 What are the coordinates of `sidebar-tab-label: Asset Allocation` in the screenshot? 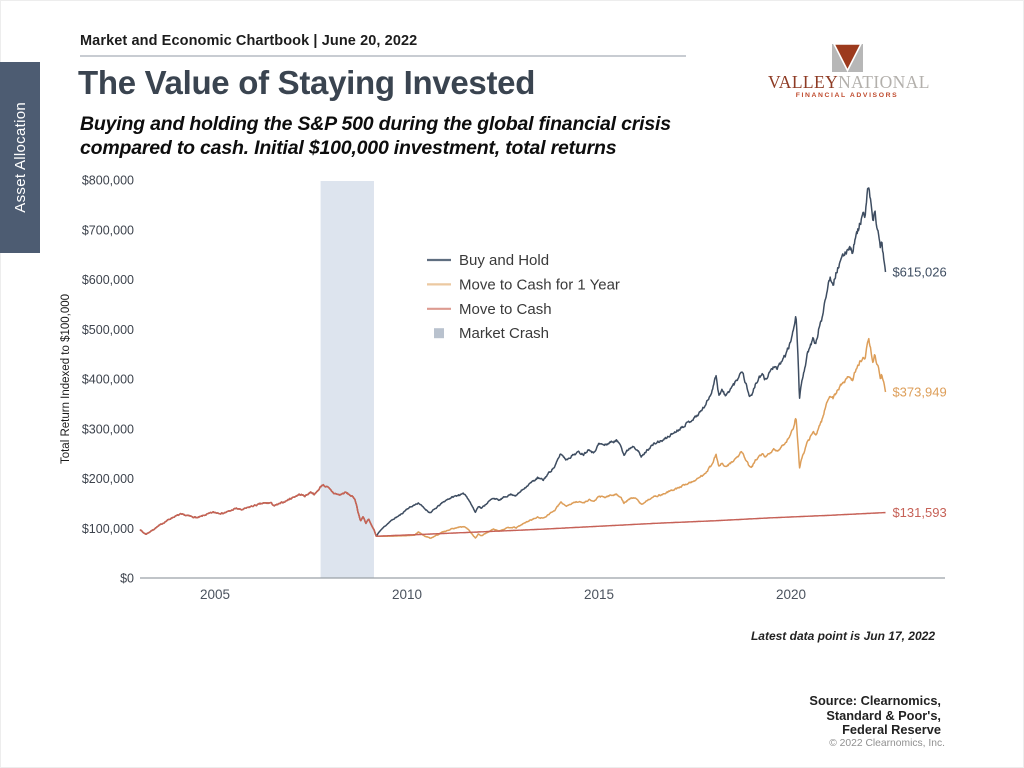 It's located at (20, 157).